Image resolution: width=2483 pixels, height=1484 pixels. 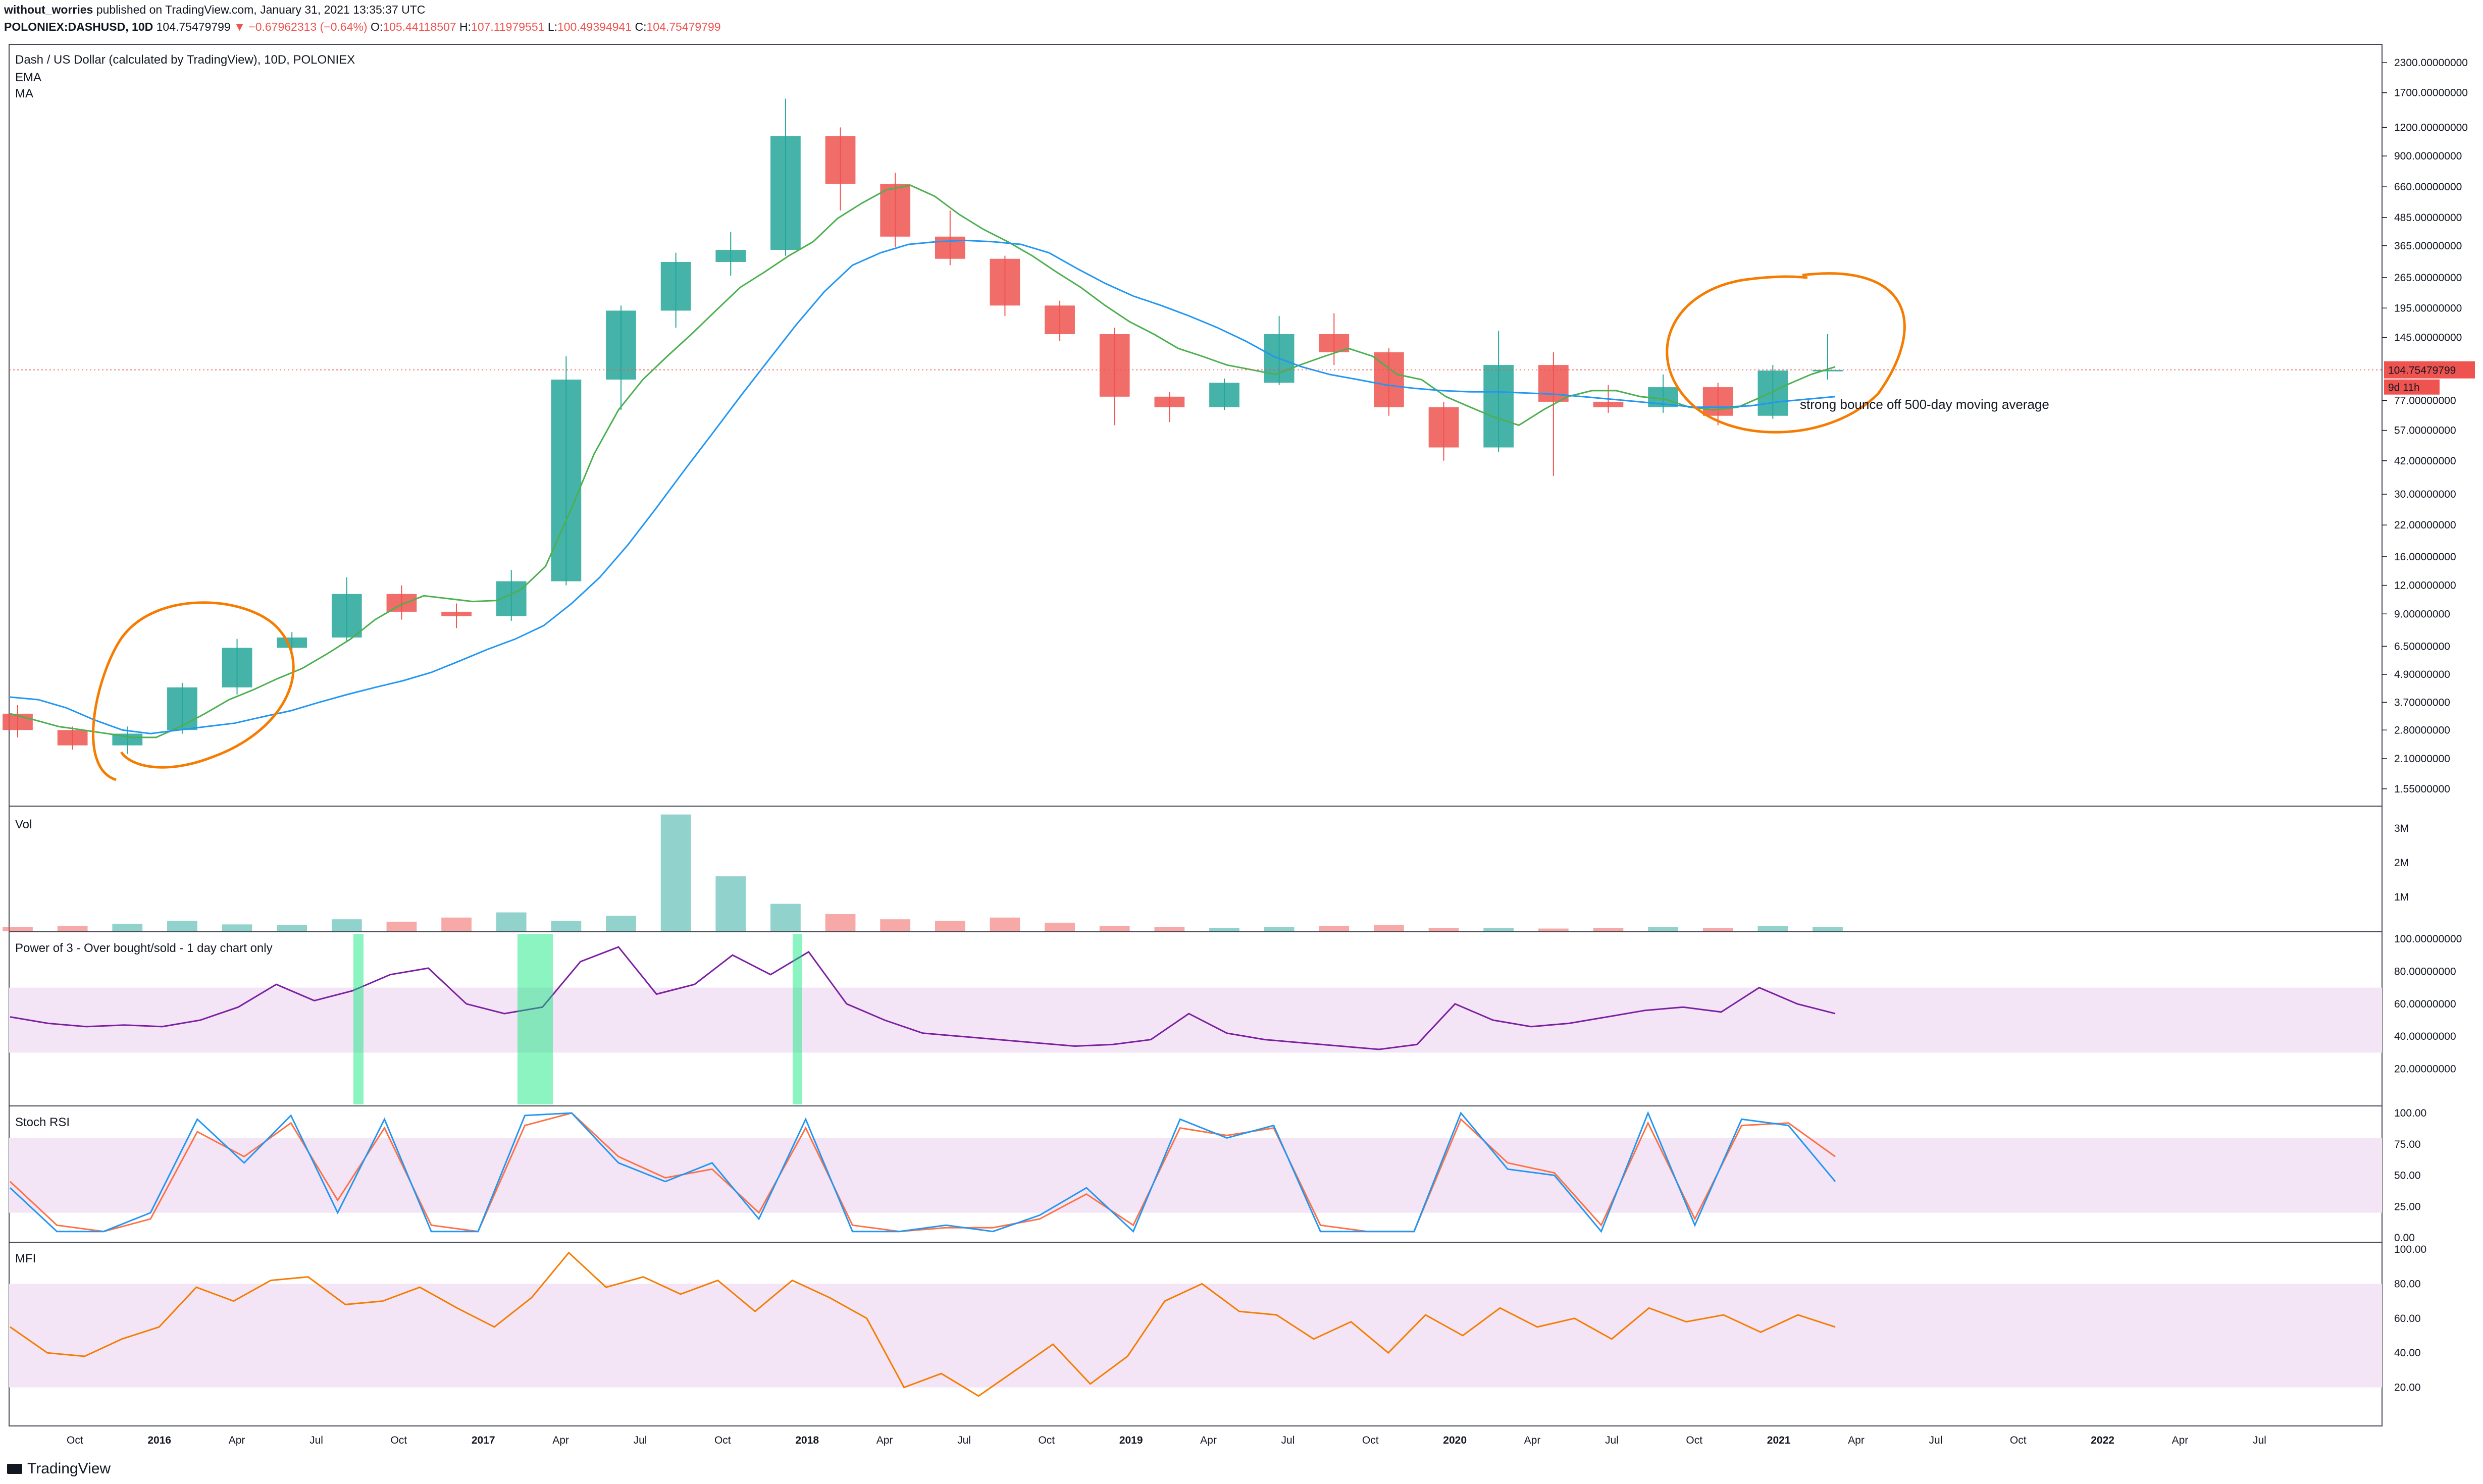 I want to click on volume-tick-label: 3M, so click(x=2401, y=828).